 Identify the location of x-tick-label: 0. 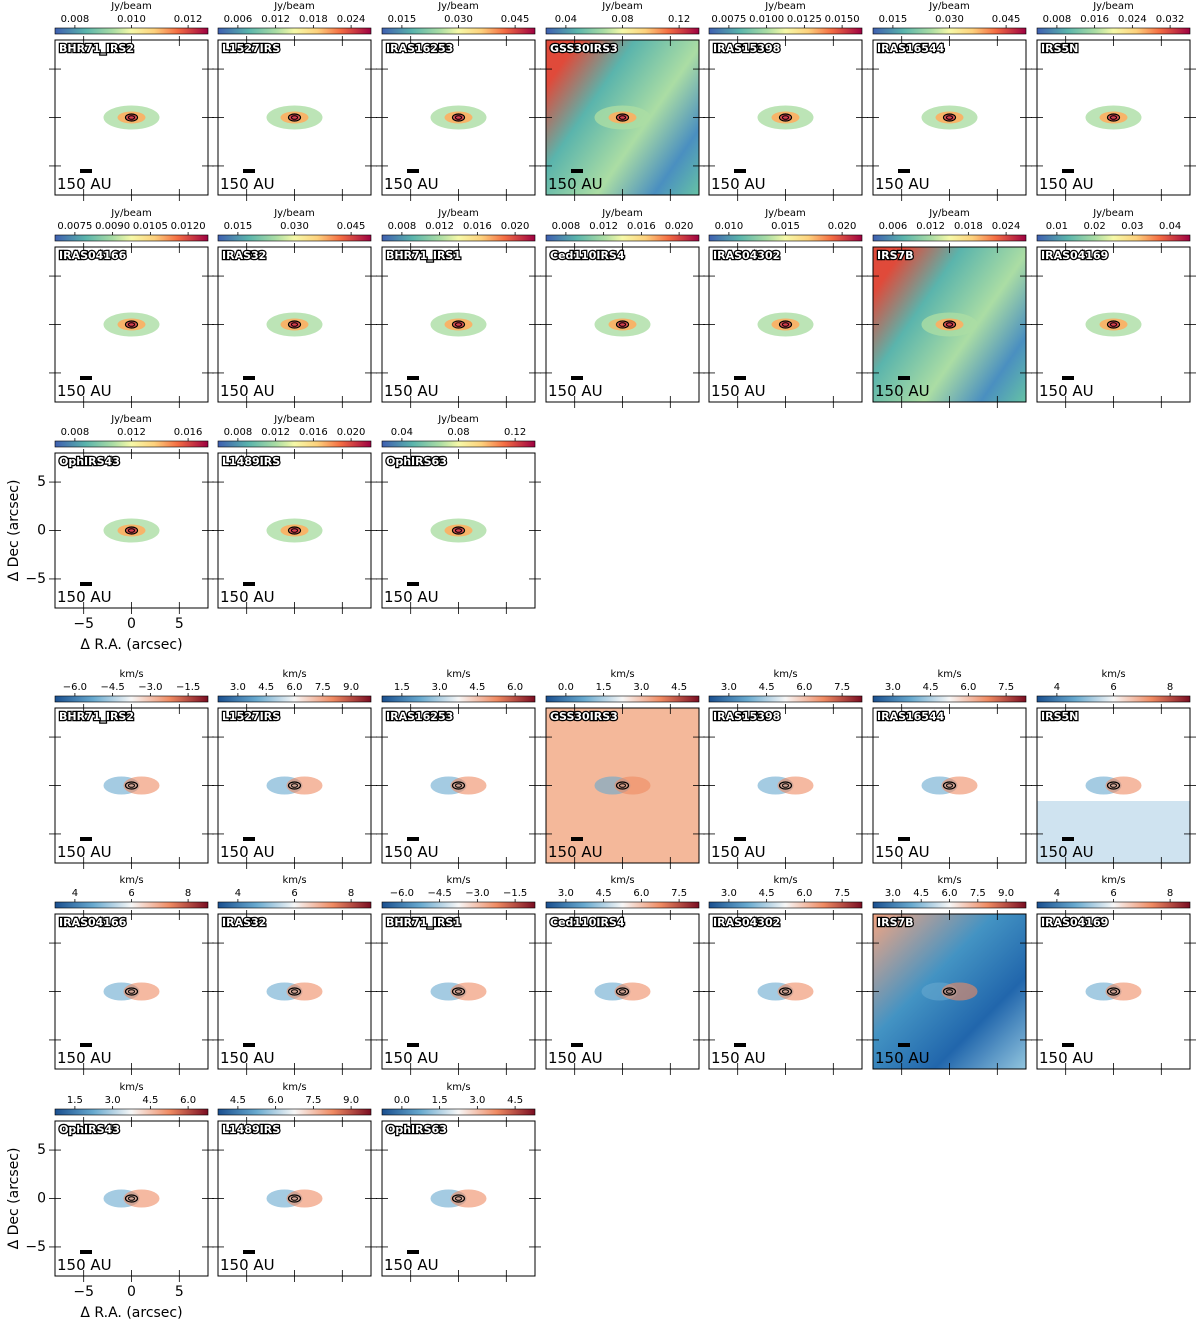
(131, 1292).